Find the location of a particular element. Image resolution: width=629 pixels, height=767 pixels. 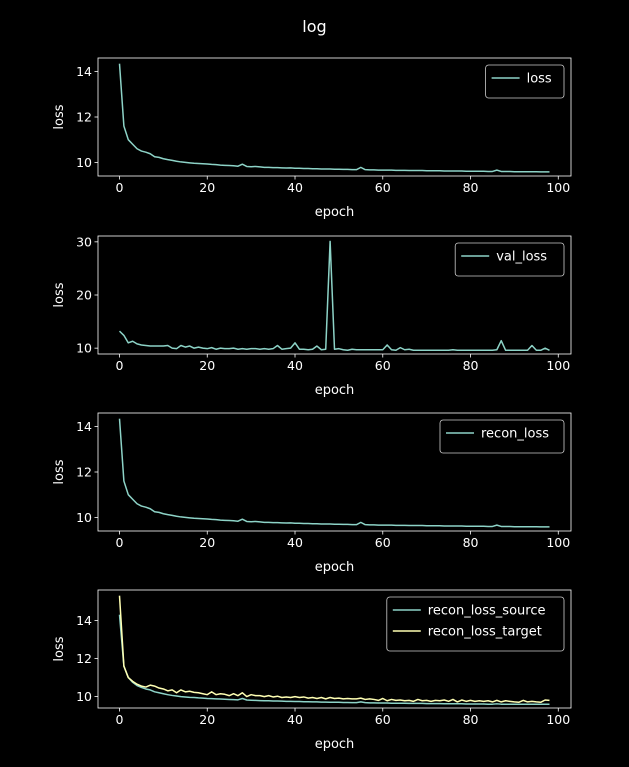

axes-frame is located at coordinates (334, 649).